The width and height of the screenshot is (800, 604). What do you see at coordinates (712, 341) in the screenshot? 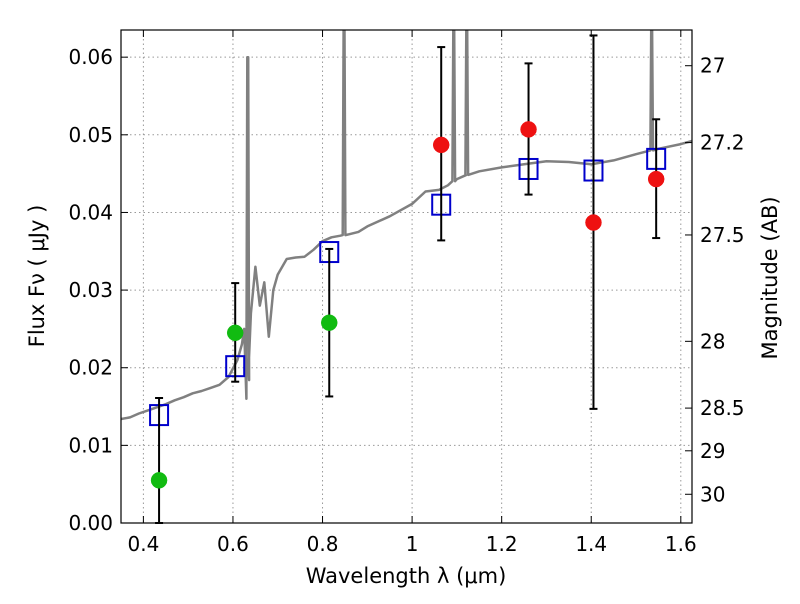
I see `y2-tick-label: 28` at bounding box center [712, 341].